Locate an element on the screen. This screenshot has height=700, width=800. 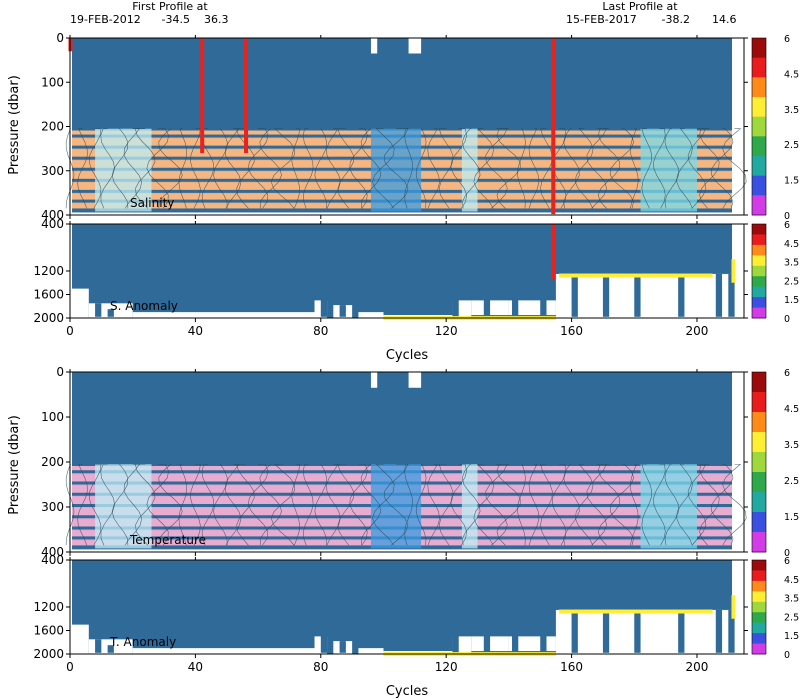
panel-label: S. Anomaly is located at coordinates (144, 306).